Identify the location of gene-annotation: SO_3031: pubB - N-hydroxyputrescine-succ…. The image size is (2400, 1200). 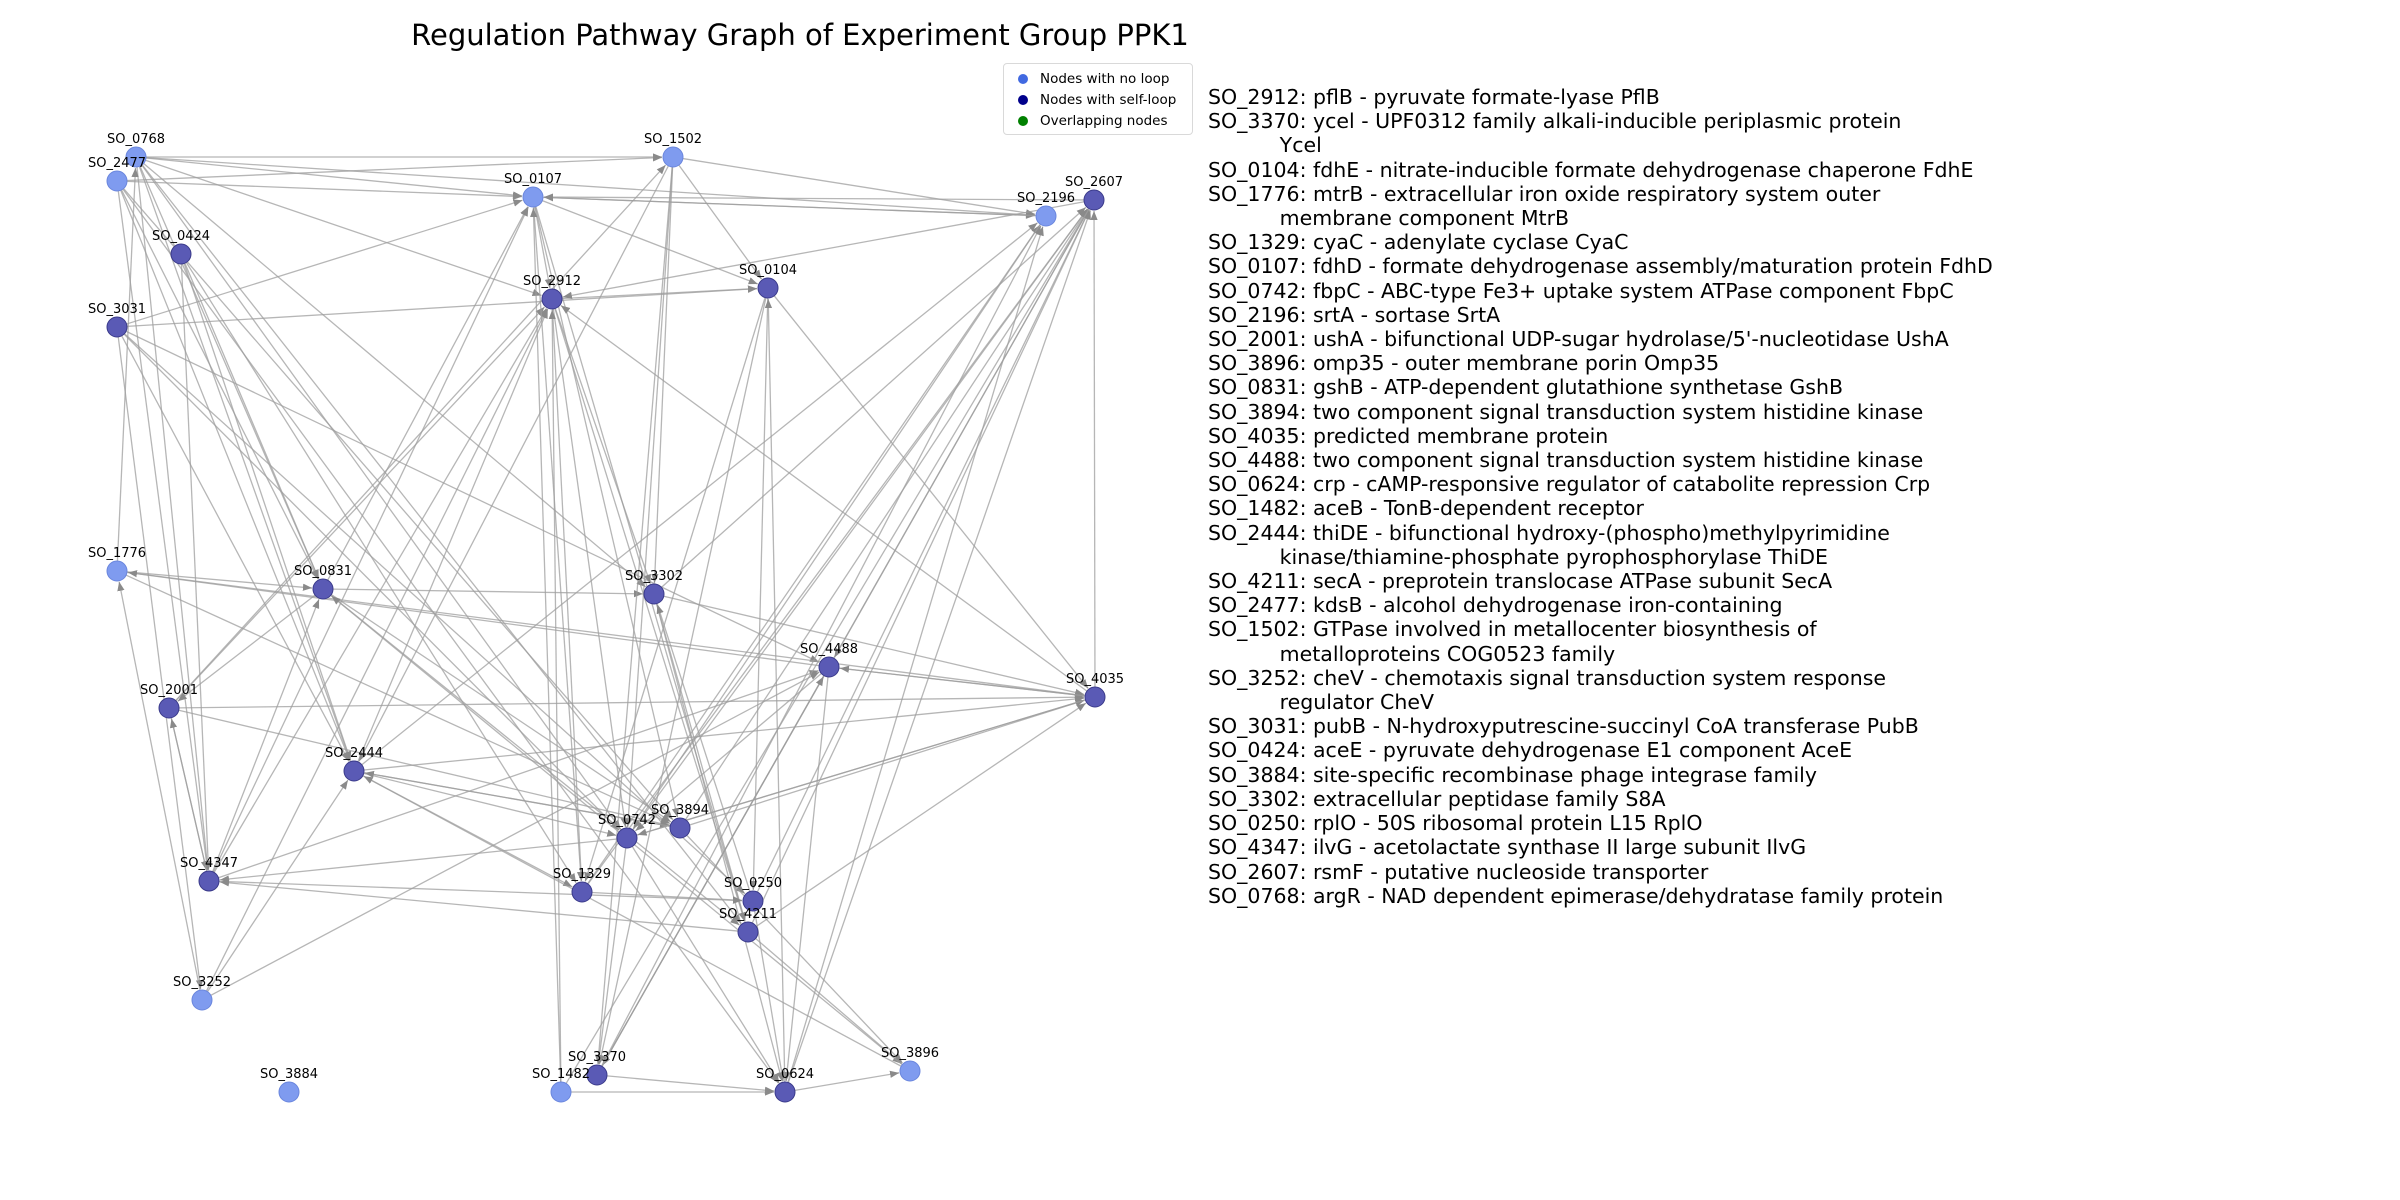
(1563, 726).